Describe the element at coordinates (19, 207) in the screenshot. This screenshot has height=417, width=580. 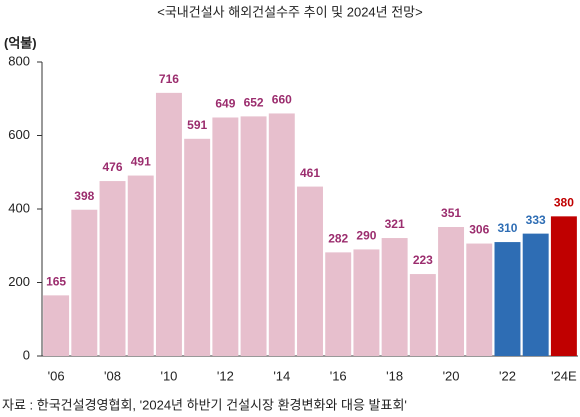
I see `y-tick-label: 400` at that location.